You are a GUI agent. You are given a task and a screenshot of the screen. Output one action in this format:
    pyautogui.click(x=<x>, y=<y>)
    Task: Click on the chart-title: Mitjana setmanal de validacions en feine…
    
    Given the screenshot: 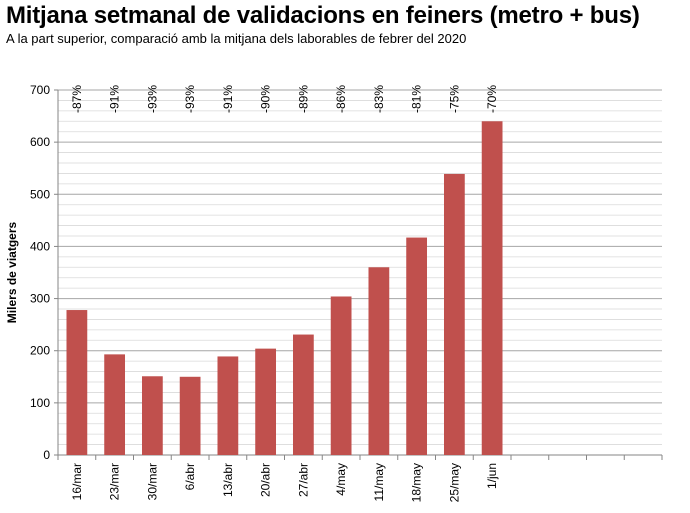 What is the action you would take?
    pyautogui.click(x=323, y=15)
    